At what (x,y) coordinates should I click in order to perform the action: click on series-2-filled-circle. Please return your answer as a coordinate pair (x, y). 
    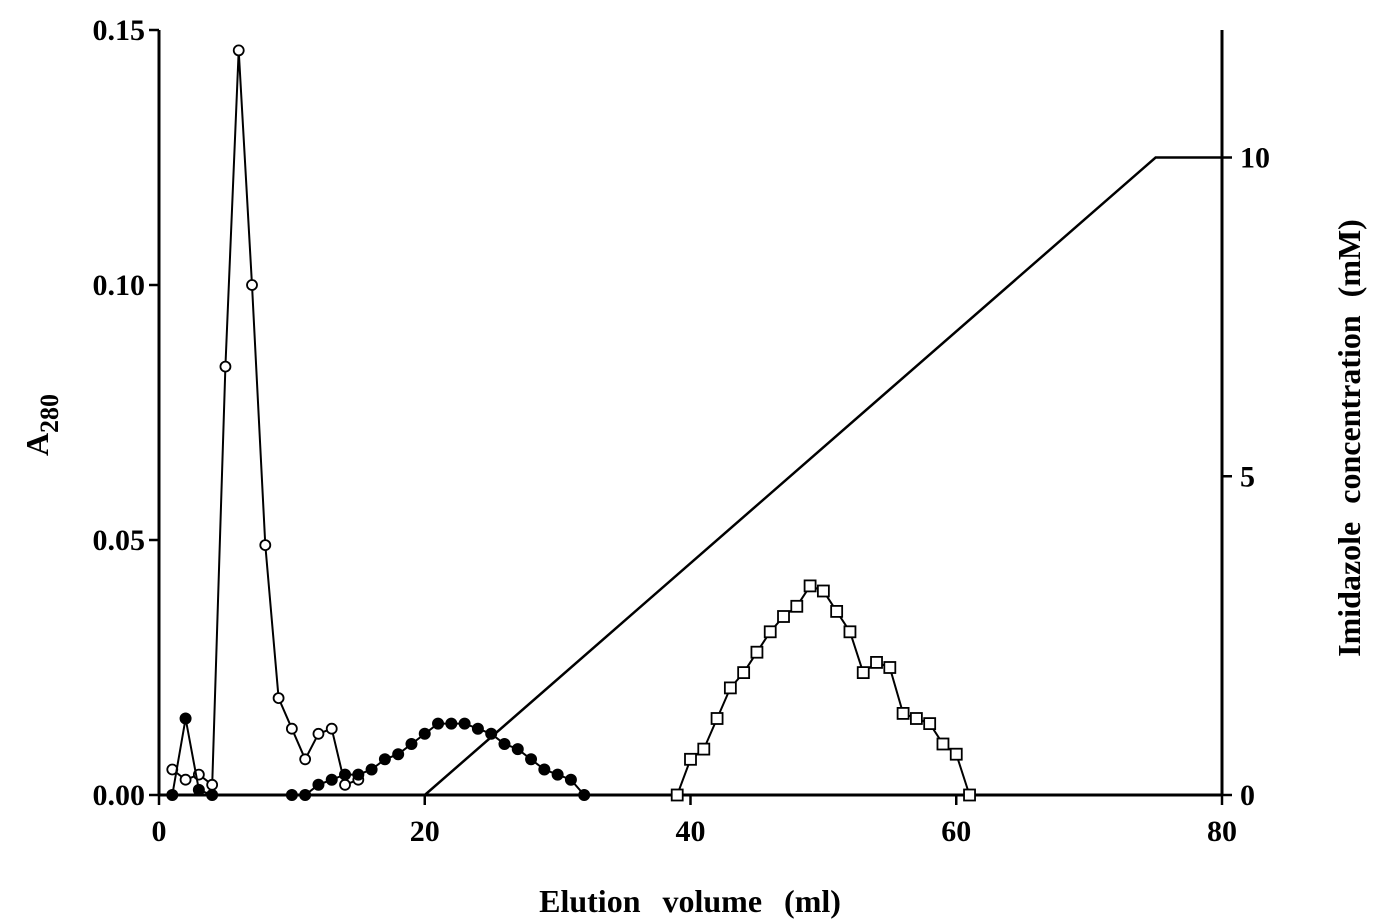
    Looking at the image, I should click on (378, 756).